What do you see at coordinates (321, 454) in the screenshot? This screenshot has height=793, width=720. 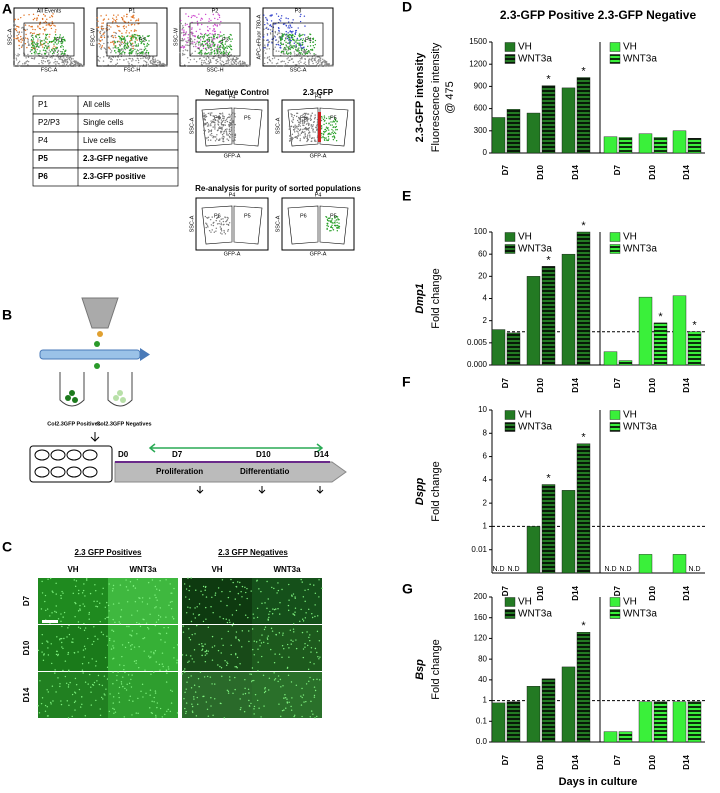 I see `day-label: D14` at bounding box center [321, 454].